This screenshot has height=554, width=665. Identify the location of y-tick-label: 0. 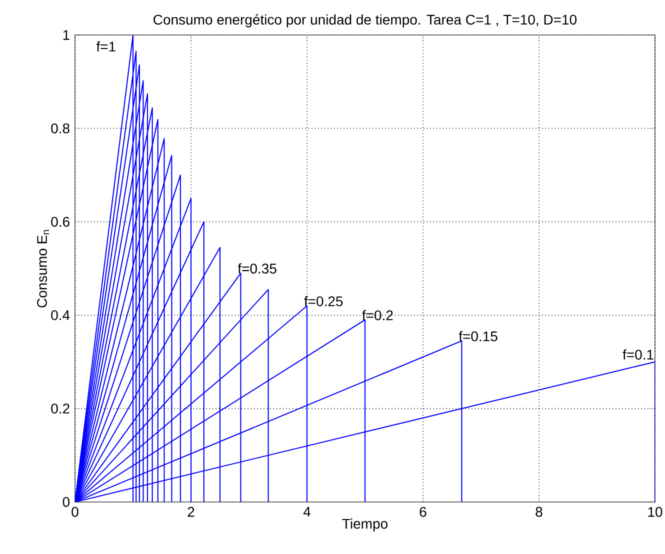
(66, 502).